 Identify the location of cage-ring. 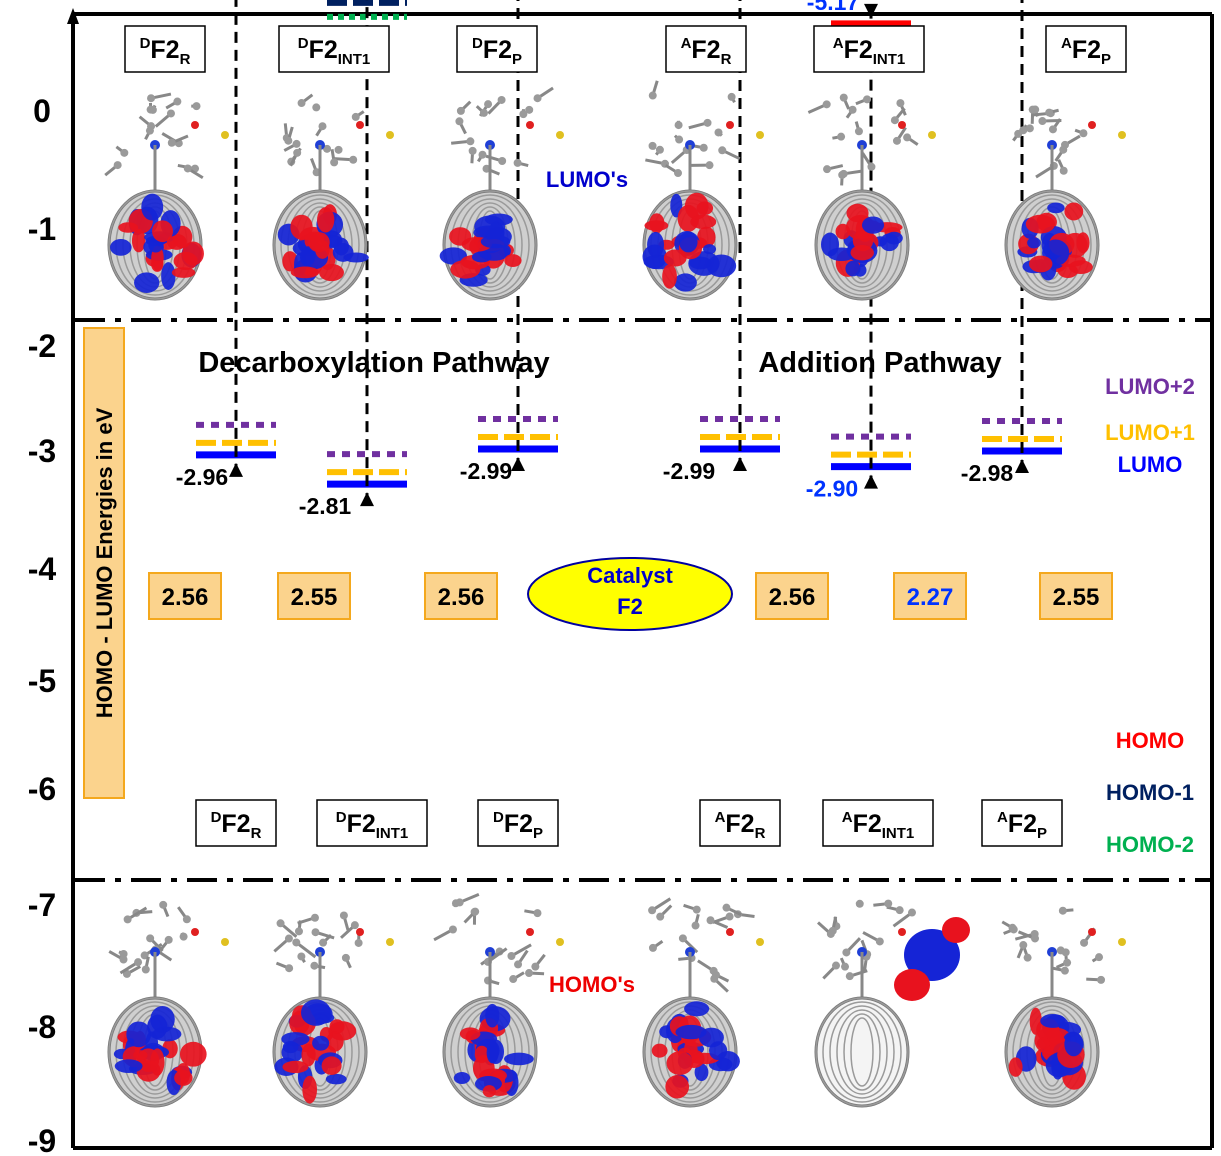
(862, 1052).